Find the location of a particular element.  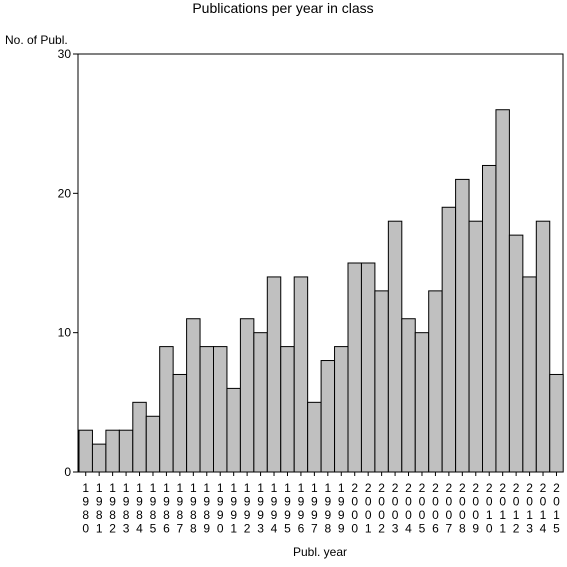

bar-1999 is located at coordinates (341, 409).